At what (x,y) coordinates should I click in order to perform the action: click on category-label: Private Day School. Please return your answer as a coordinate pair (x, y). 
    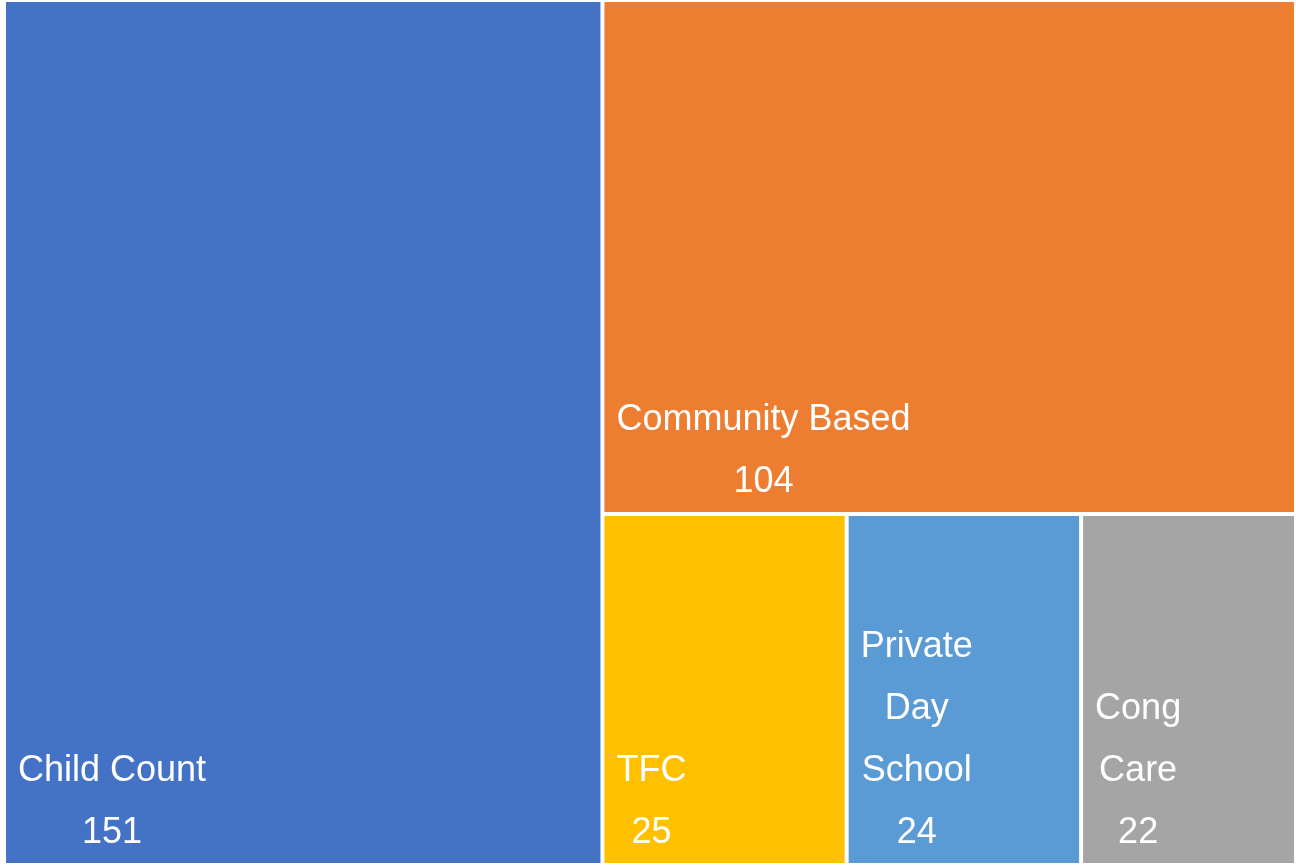
    Looking at the image, I should click on (916, 706).